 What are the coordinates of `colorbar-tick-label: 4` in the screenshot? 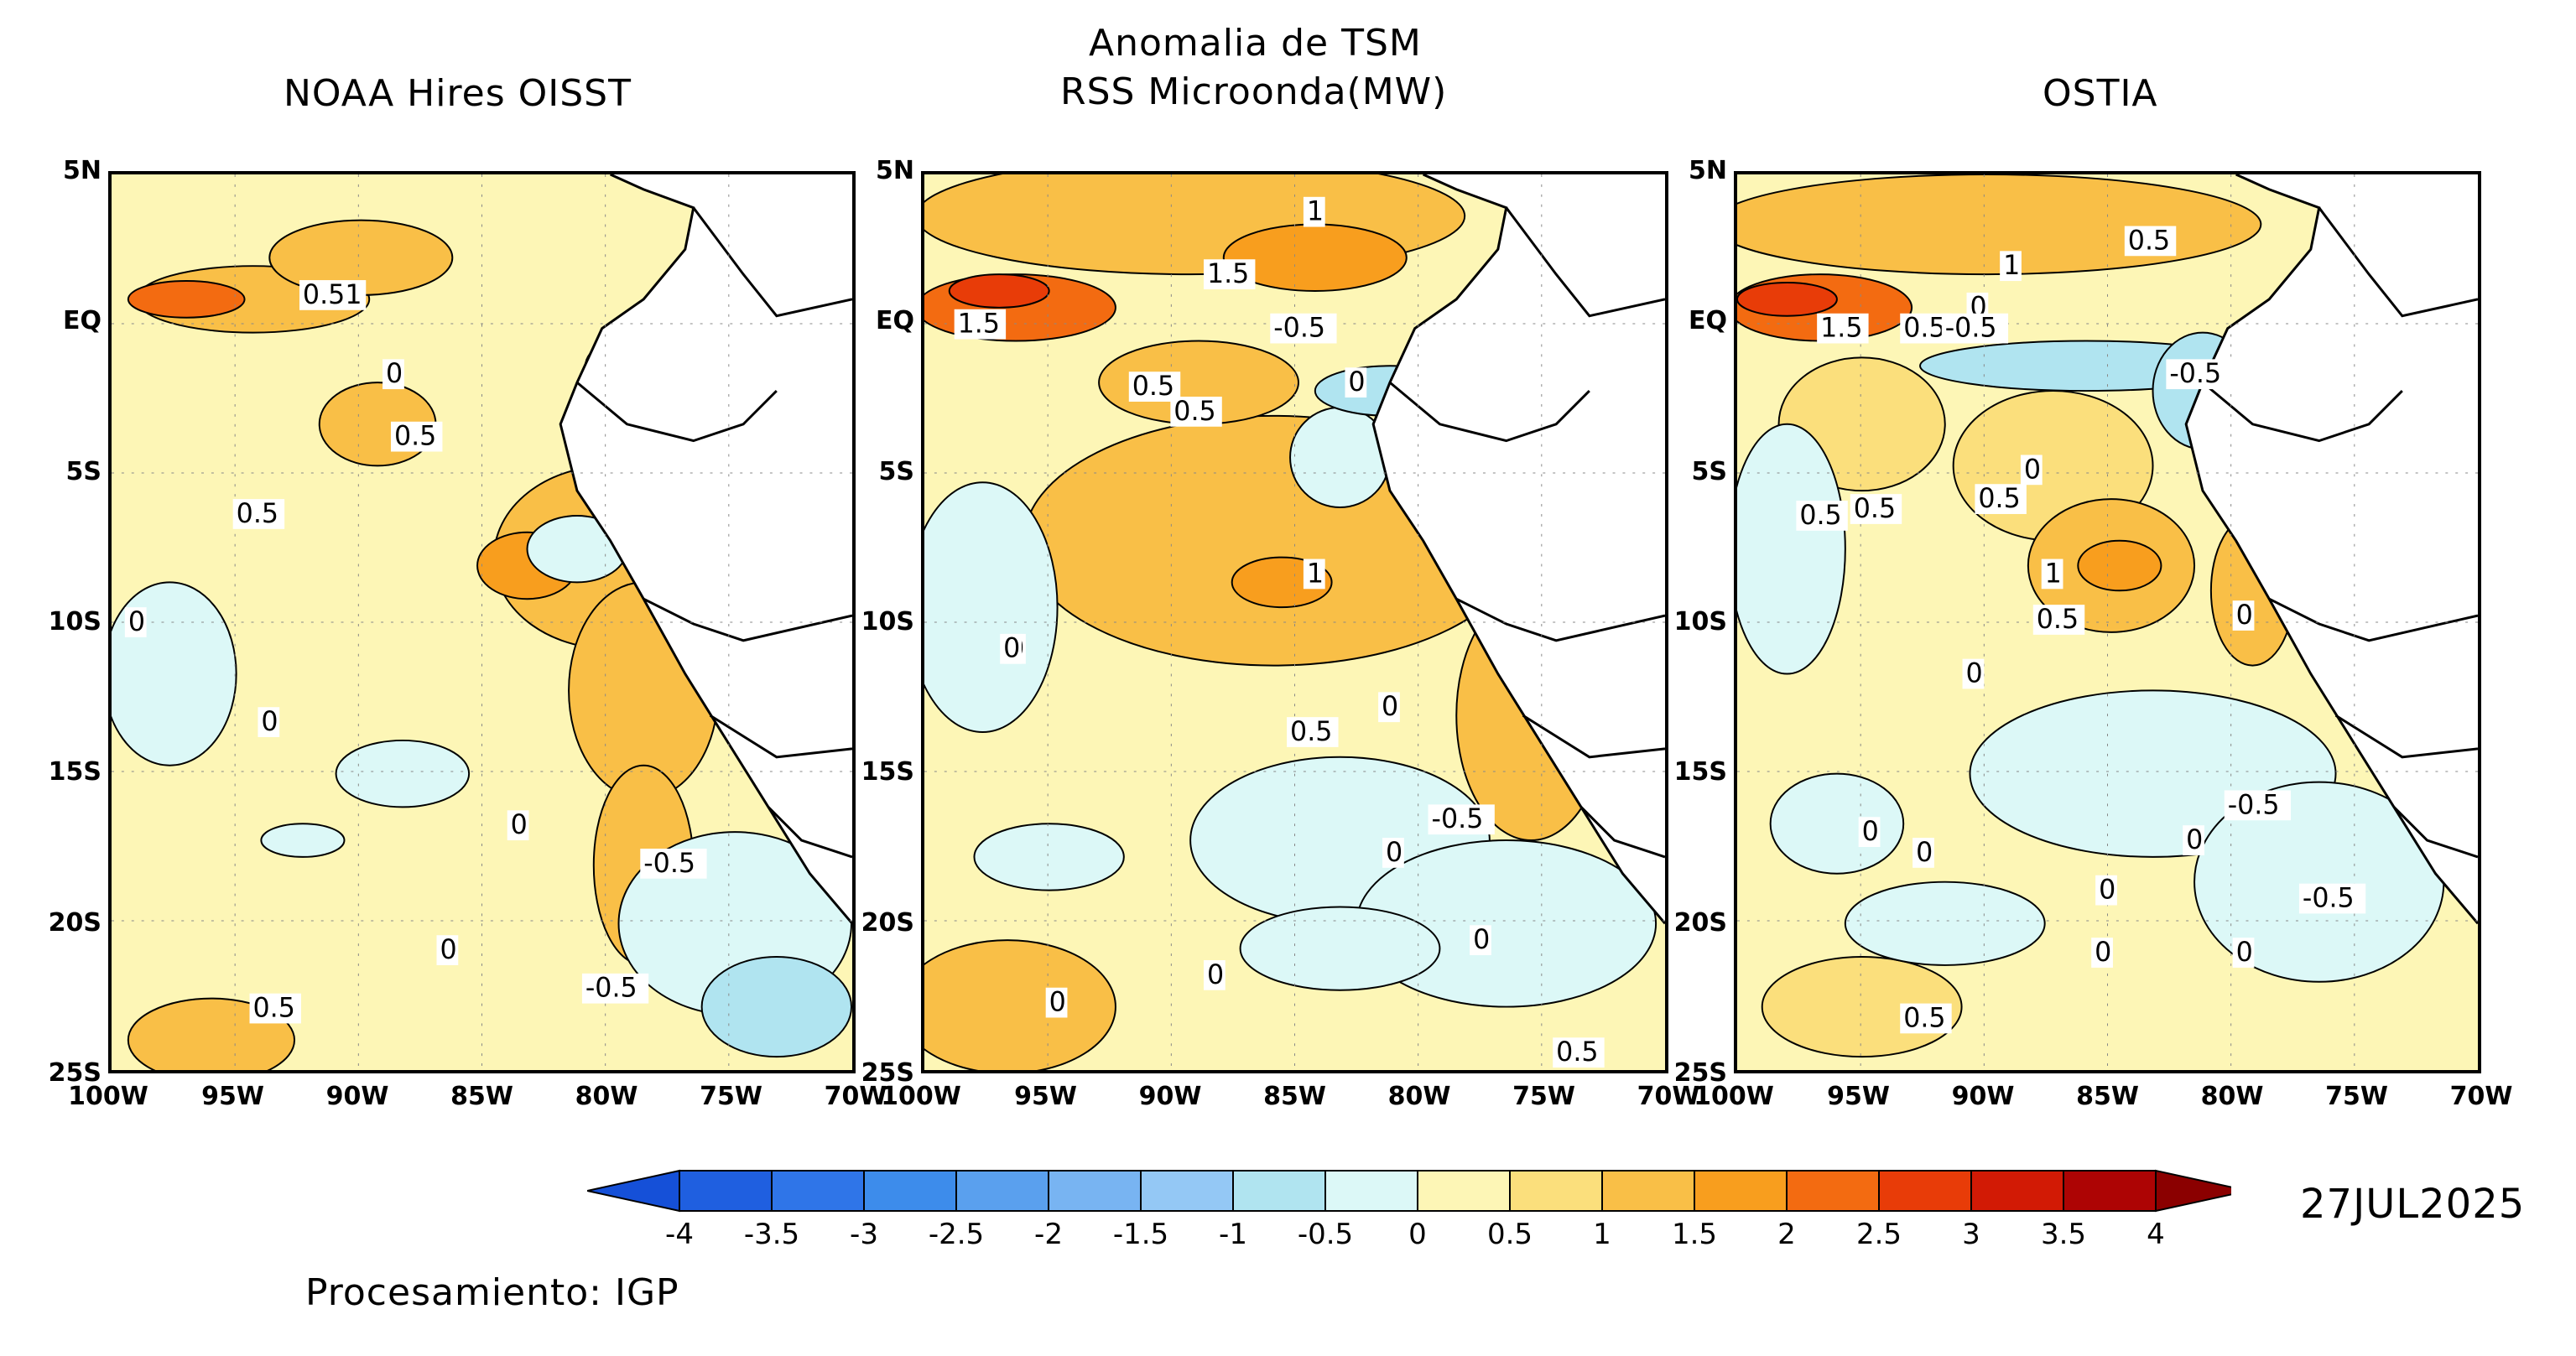 It's located at (2156, 1234).